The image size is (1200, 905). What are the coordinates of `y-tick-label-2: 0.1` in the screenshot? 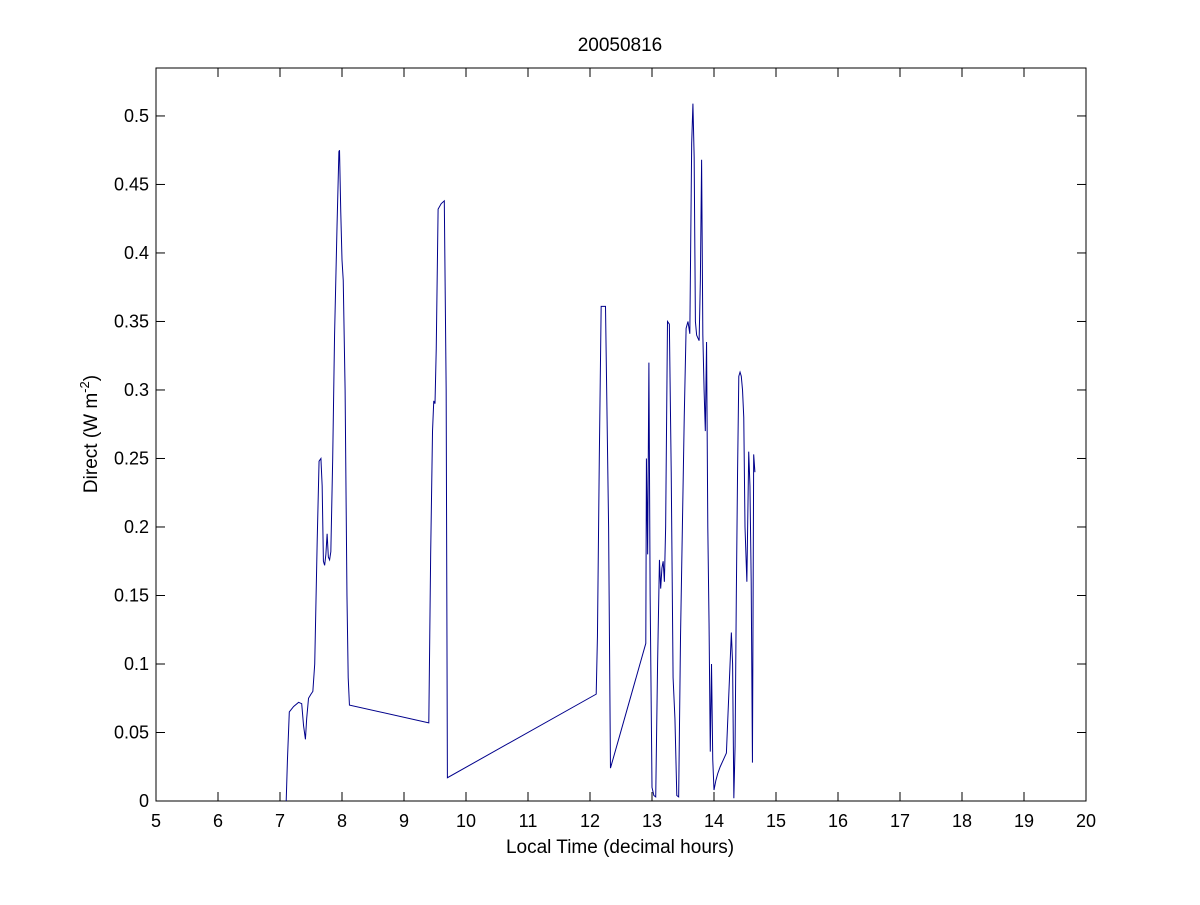 It's located at (136, 664).